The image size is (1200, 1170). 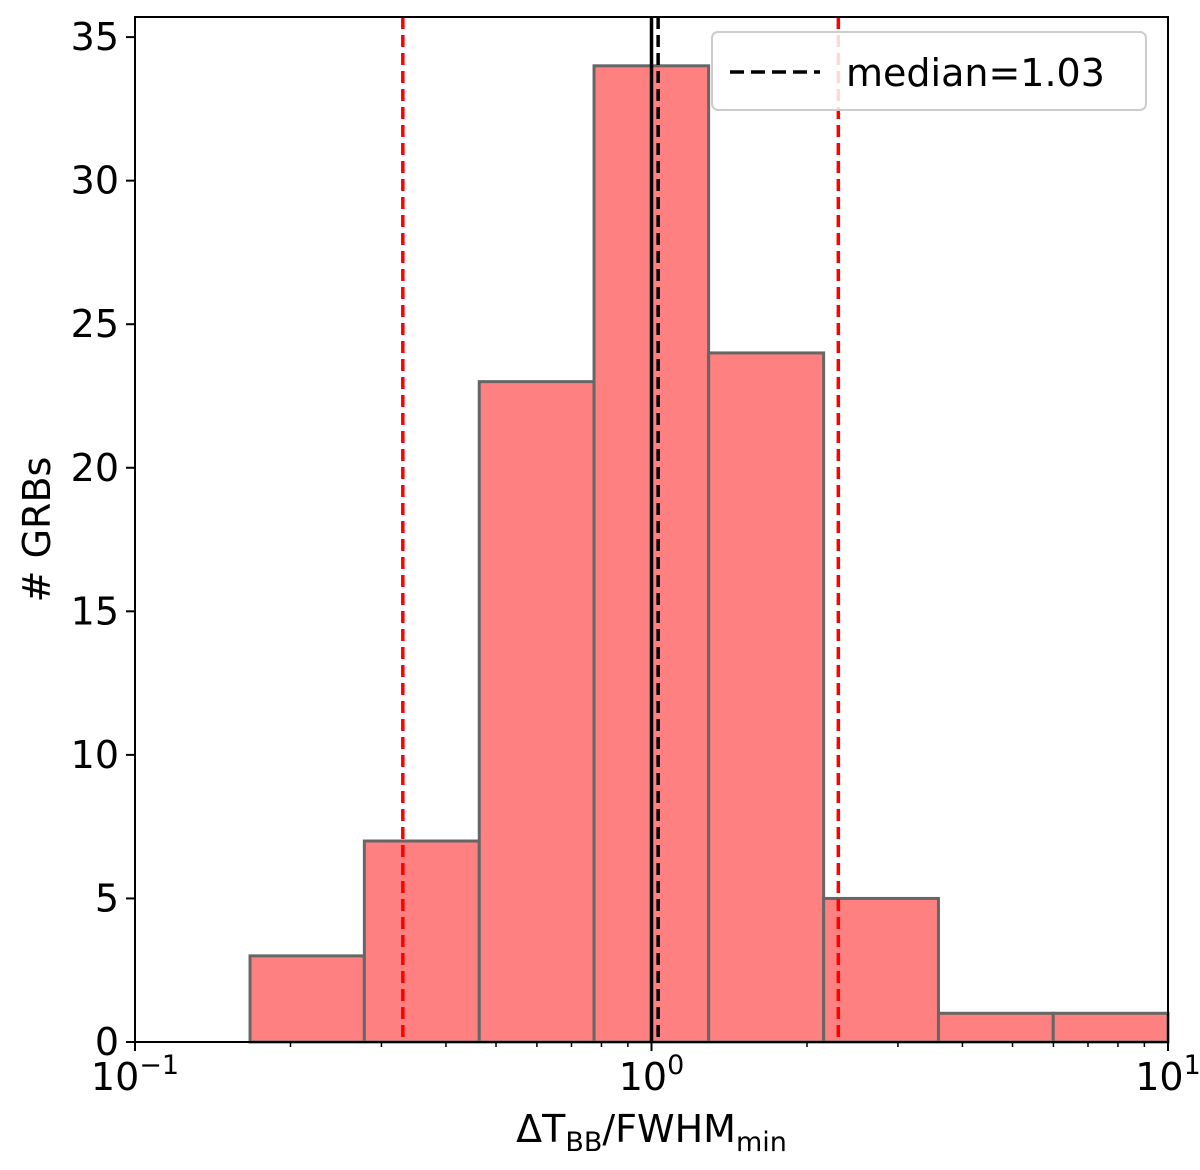 I want to click on legend: median=1.03, so click(x=929, y=71).